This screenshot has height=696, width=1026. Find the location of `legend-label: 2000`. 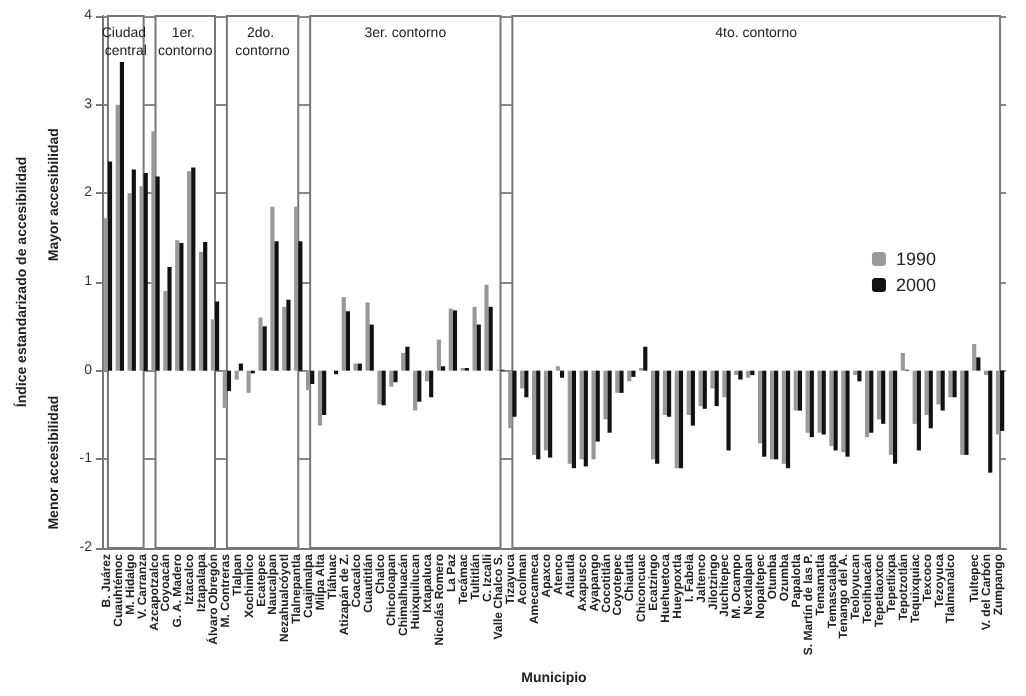

legend-label: 2000 is located at coordinates (916, 285).